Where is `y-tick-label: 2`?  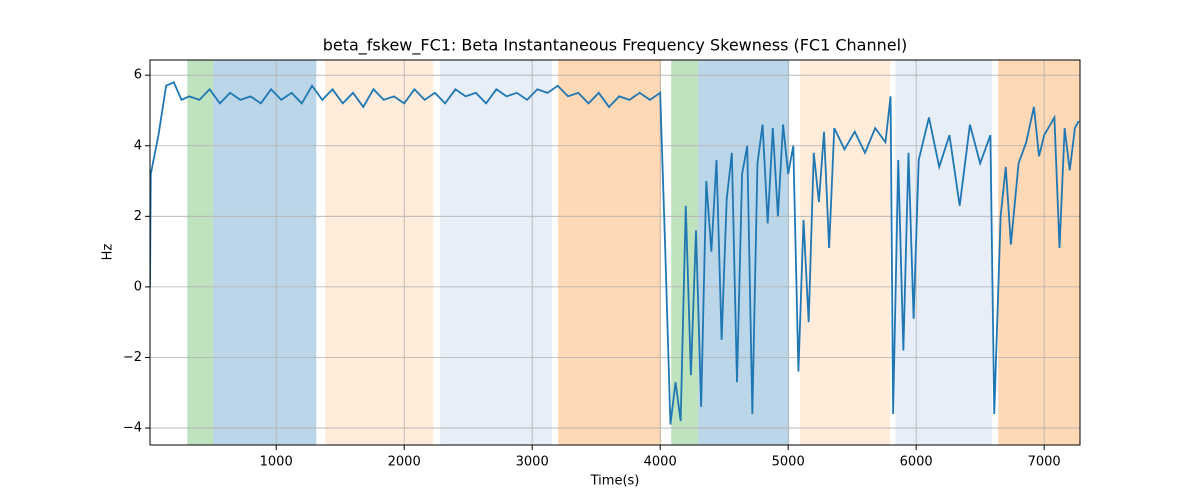 y-tick-label: 2 is located at coordinates (138, 216).